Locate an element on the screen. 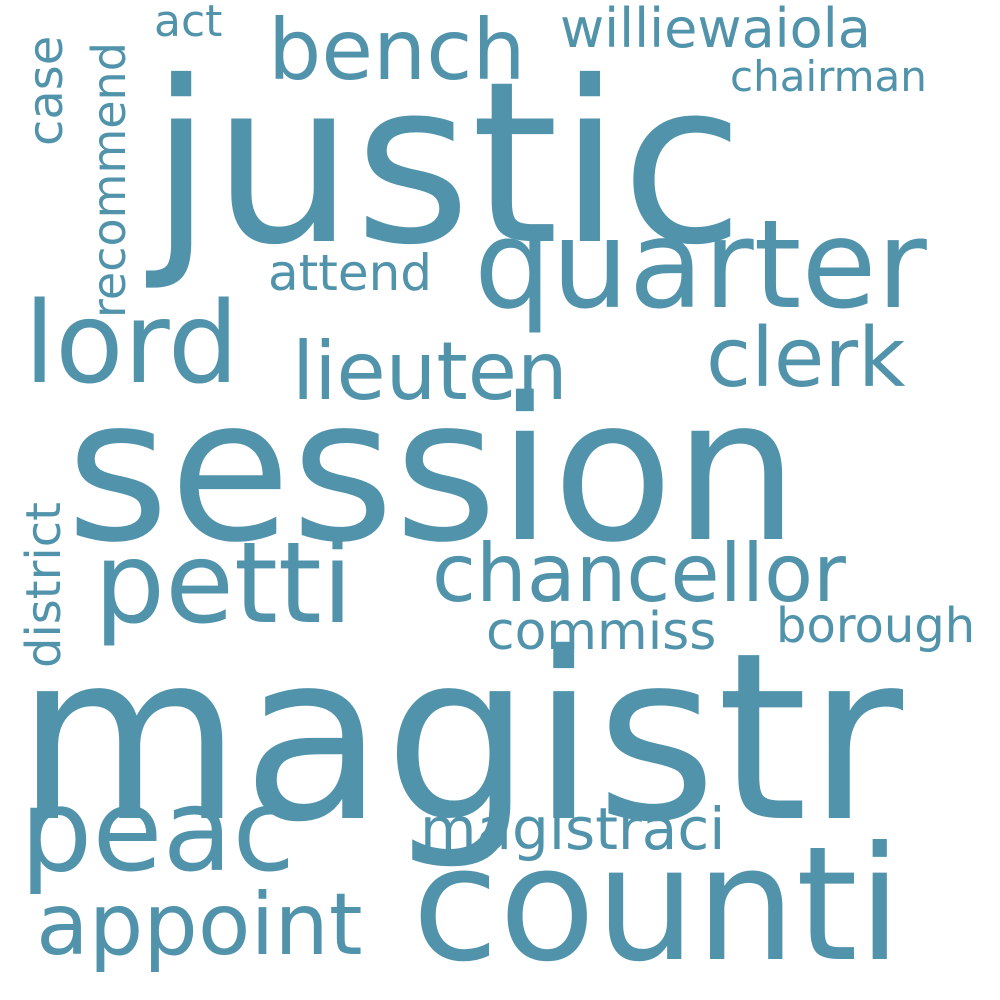 This screenshot has height=1000, width=1000. word-williewaiola: williewaiola is located at coordinates (715, 30).